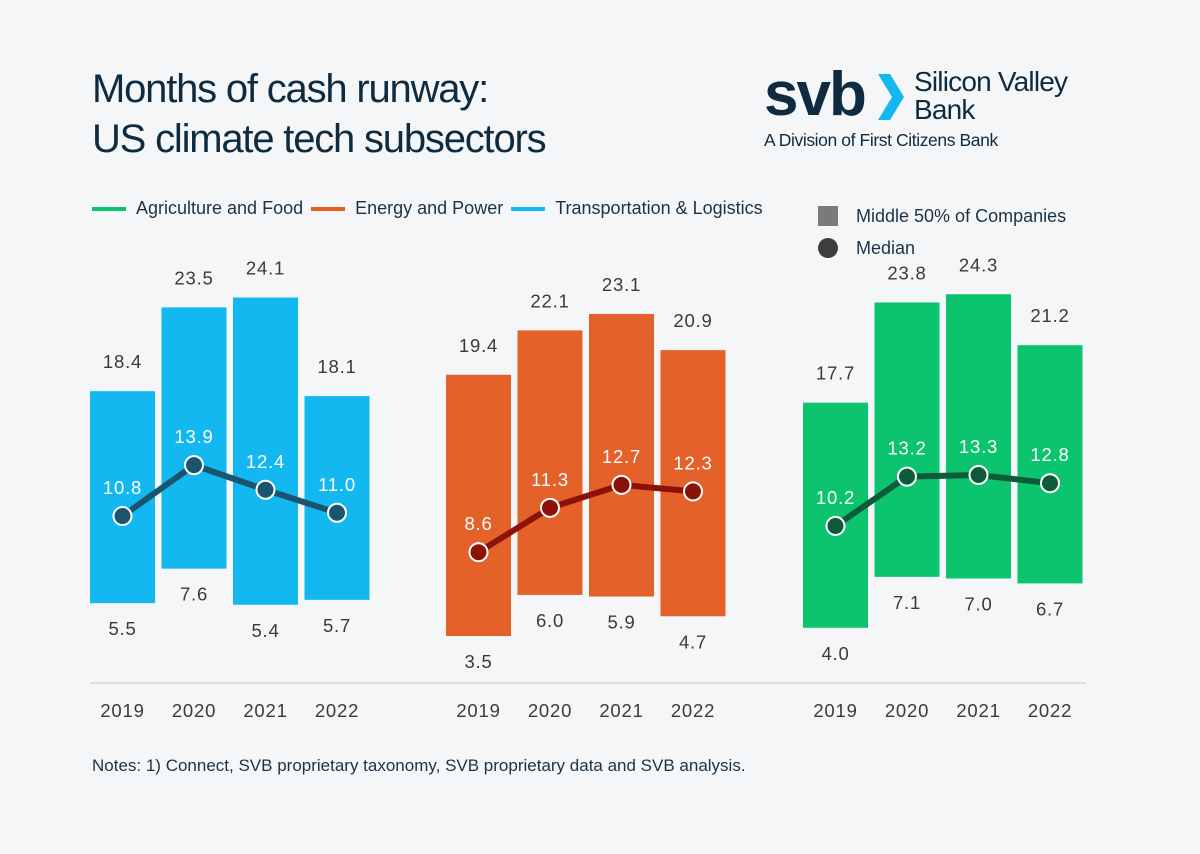 This screenshot has width=1200, height=854. Describe the element at coordinates (621, 622) in the screenshot. I see `energy-and-power-lower-label-2021: 5.9` at that location.